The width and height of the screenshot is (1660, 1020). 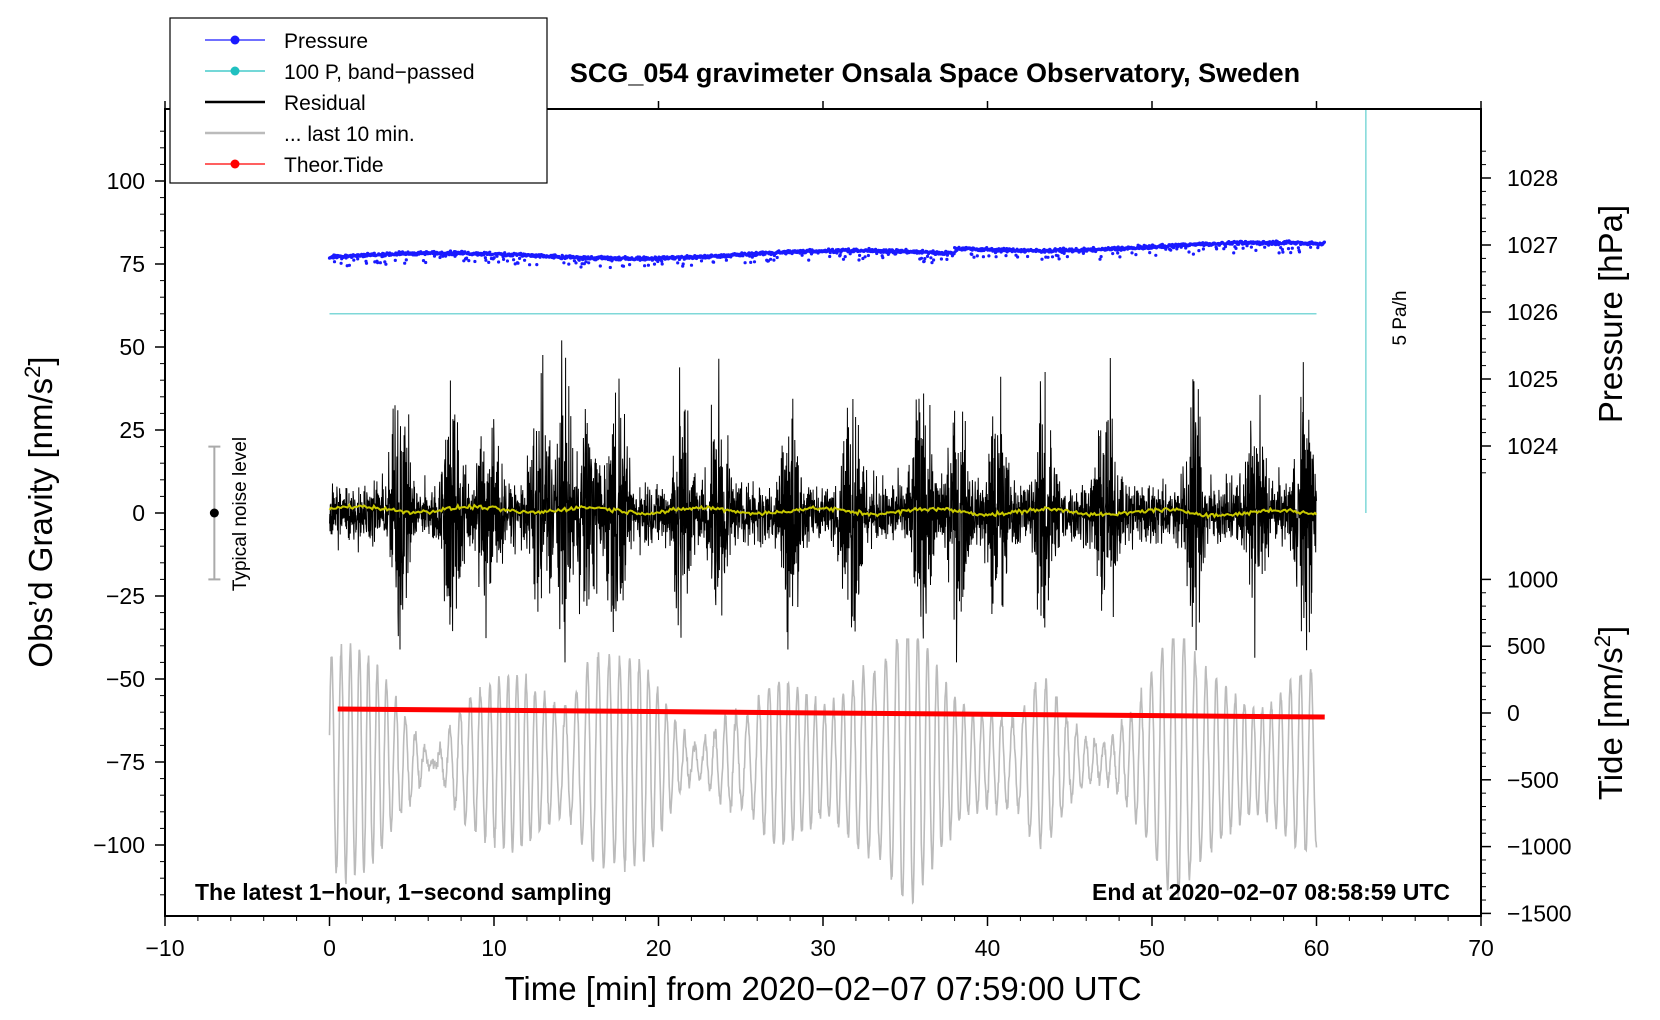 I want to click on x-tick-label: 0, so click(x=329, y=948).